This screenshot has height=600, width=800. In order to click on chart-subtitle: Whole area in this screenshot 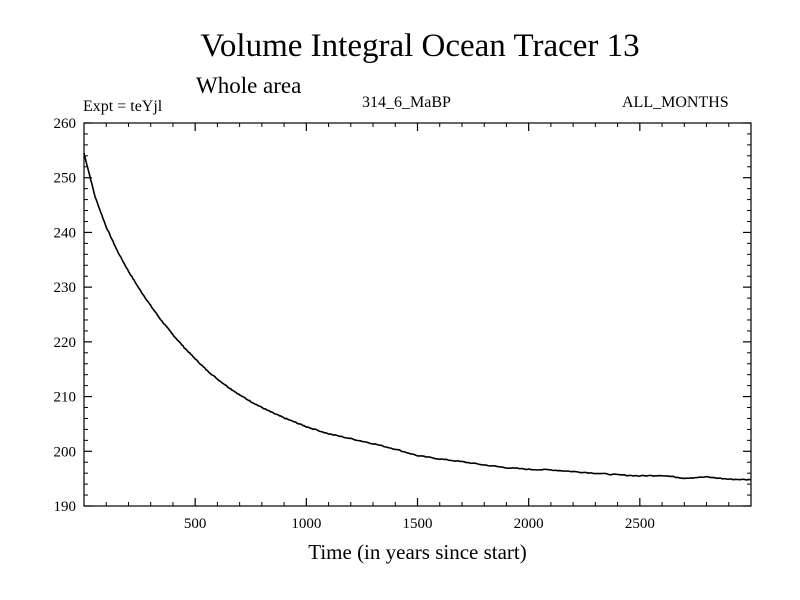, I will do `click(249, 85)`.